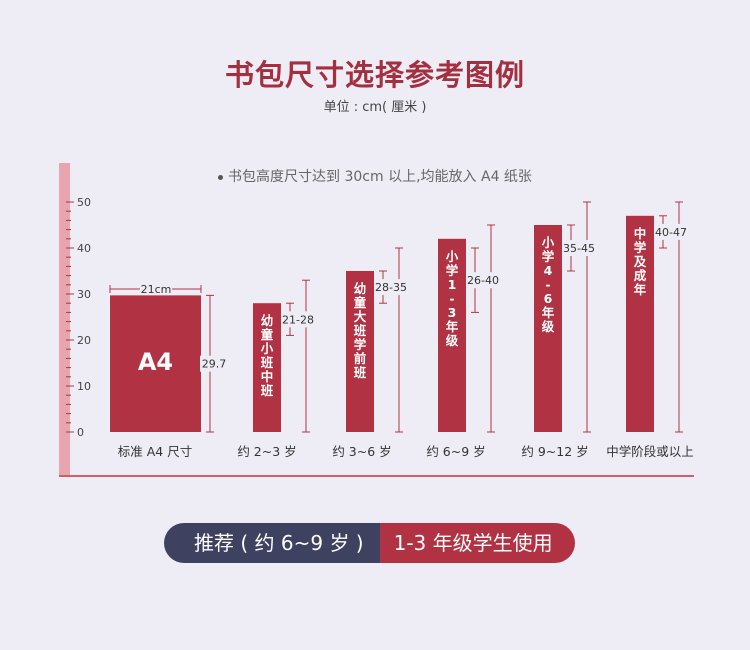  What do you see at coordinates (84, 386) in the screenshot?
I see `y-tick-label: 10` at bounding box center [84, 386].